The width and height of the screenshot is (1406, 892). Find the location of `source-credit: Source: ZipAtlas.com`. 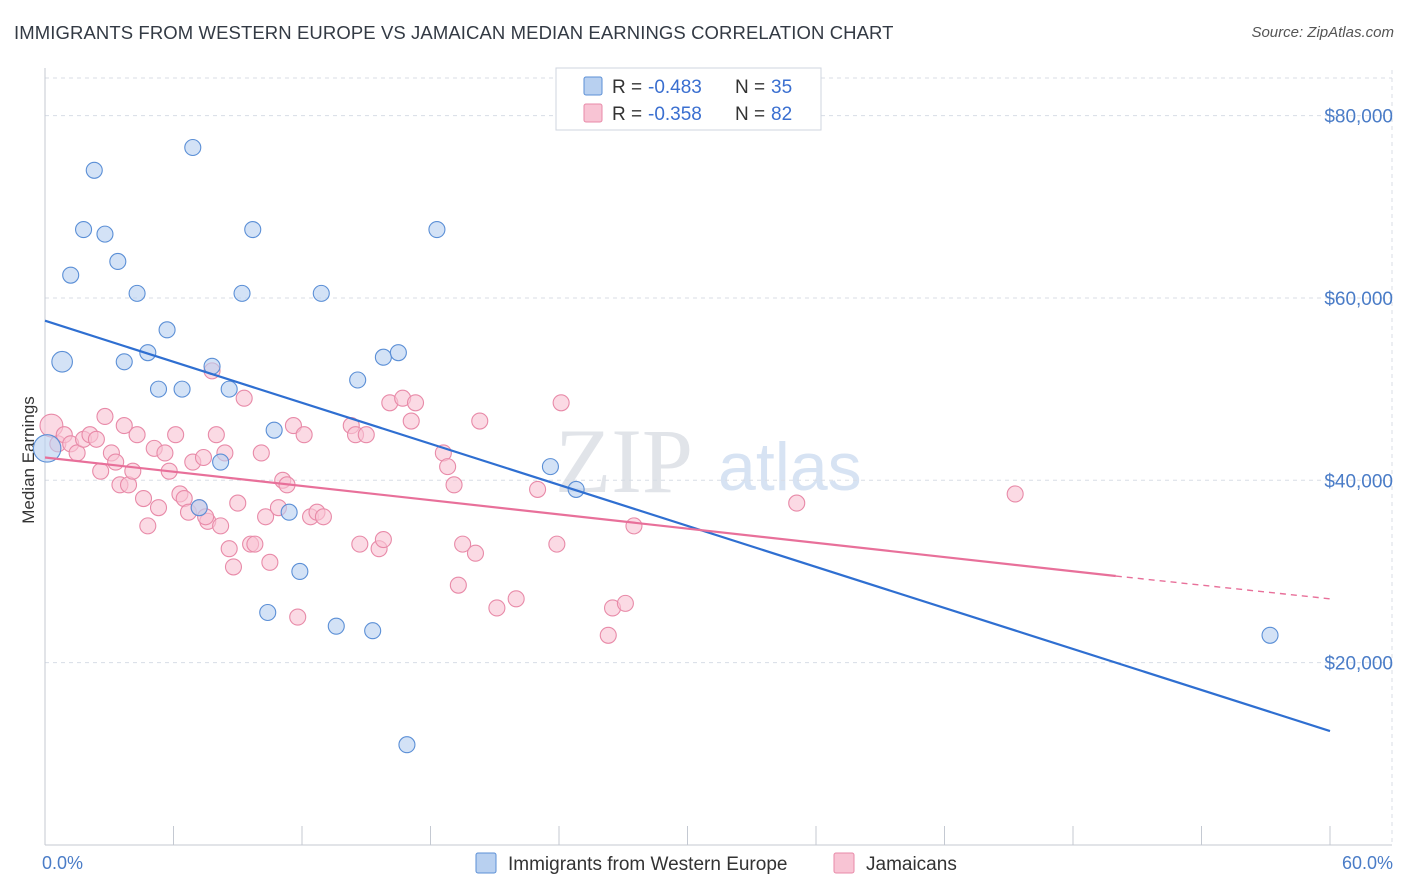

source-credit: Source: ZipAtlas.com is located at coordinates (1322, 32).